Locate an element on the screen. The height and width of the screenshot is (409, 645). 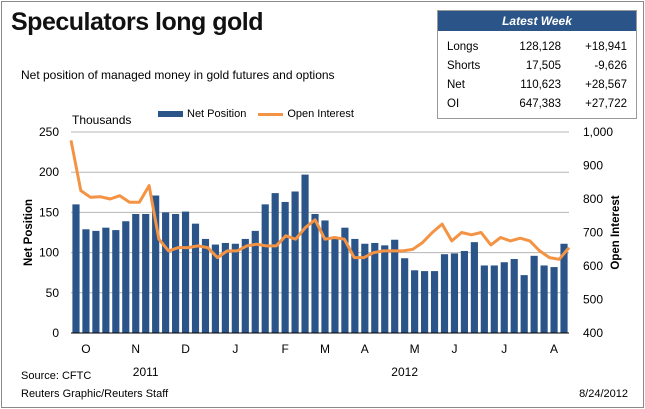
publish-date: 8/24/2012 is located at coordinates (603, 394).